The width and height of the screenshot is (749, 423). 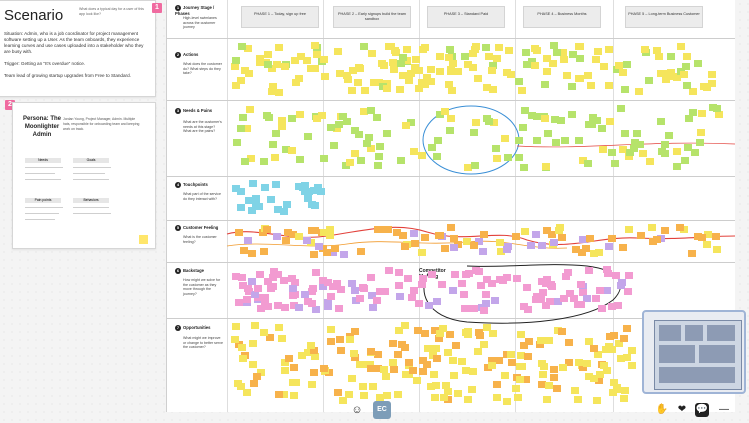 I want to click on minimap, so click(x=694, y=352).